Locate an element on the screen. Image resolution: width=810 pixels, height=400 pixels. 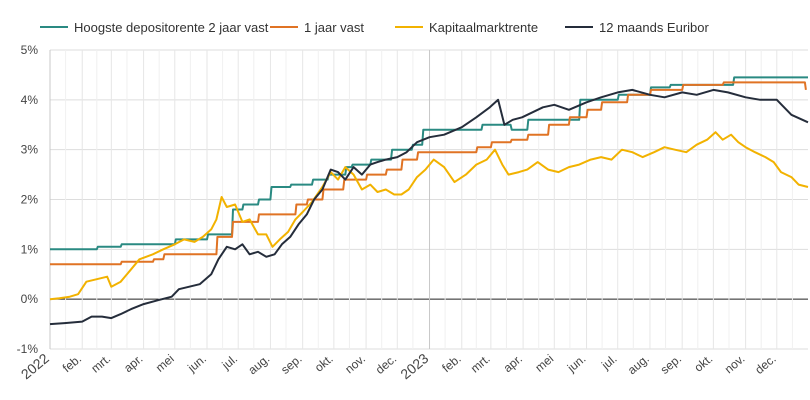
y-tick-label: 5% is located at coordinates (30, 50).